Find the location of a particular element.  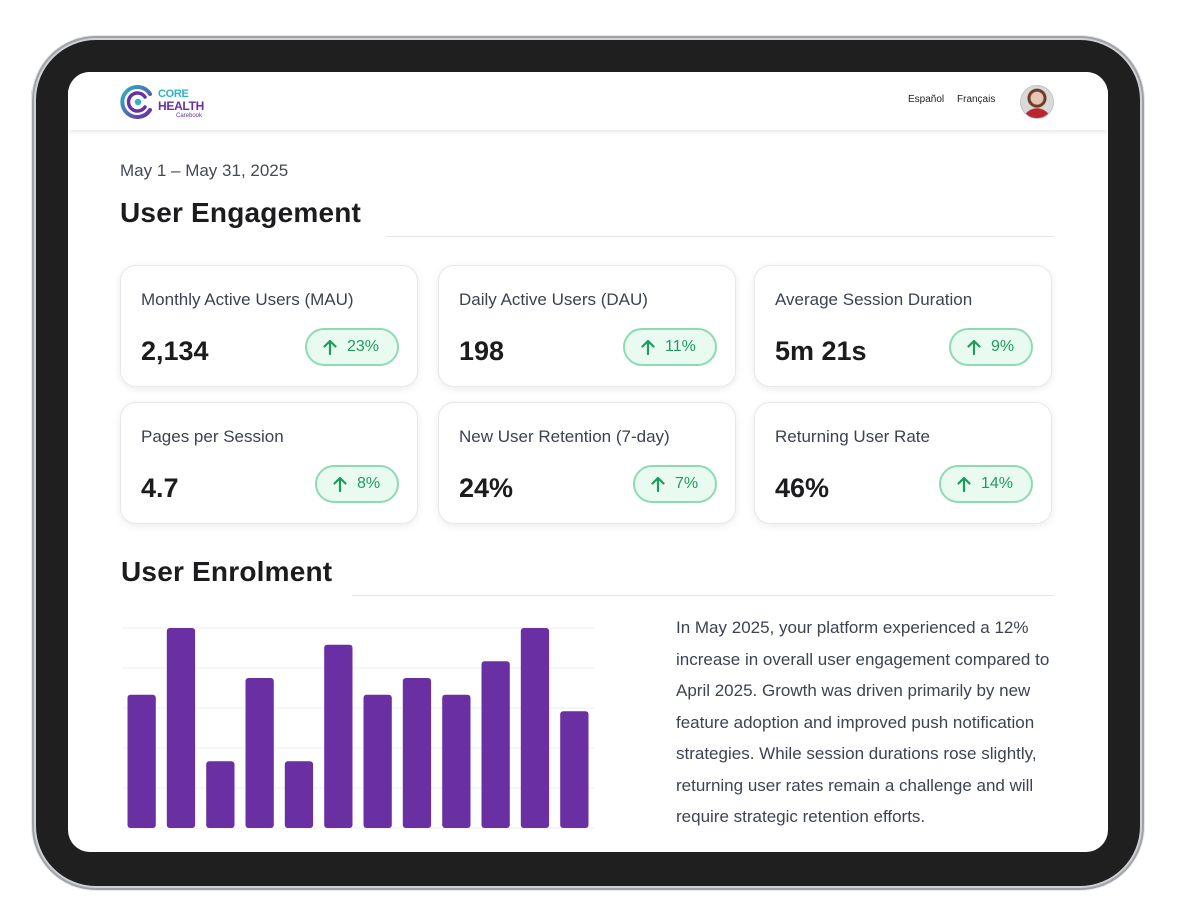

change-value: 9% is located at coordinates (1003, 346).